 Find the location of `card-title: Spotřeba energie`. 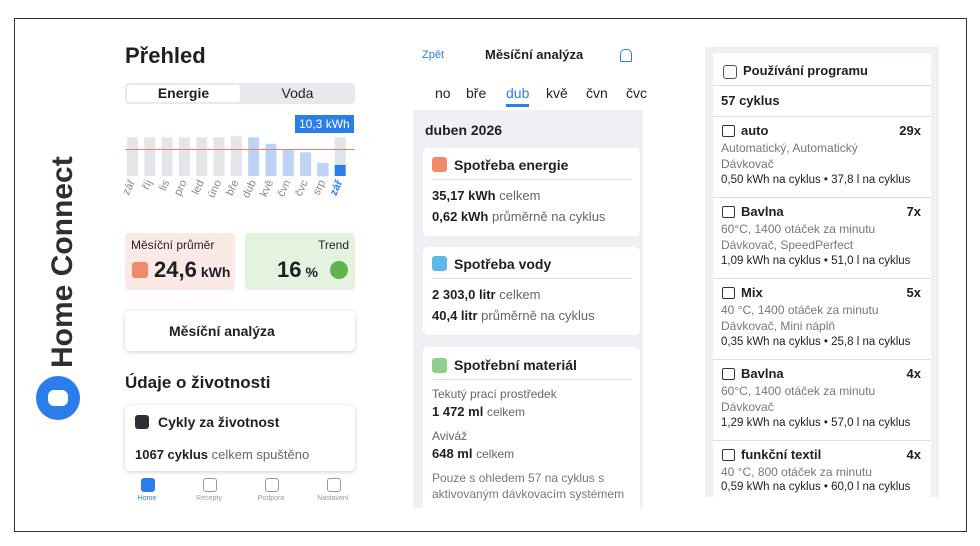

card-title: Spotřeba energie is located at coordinates (511, 165).